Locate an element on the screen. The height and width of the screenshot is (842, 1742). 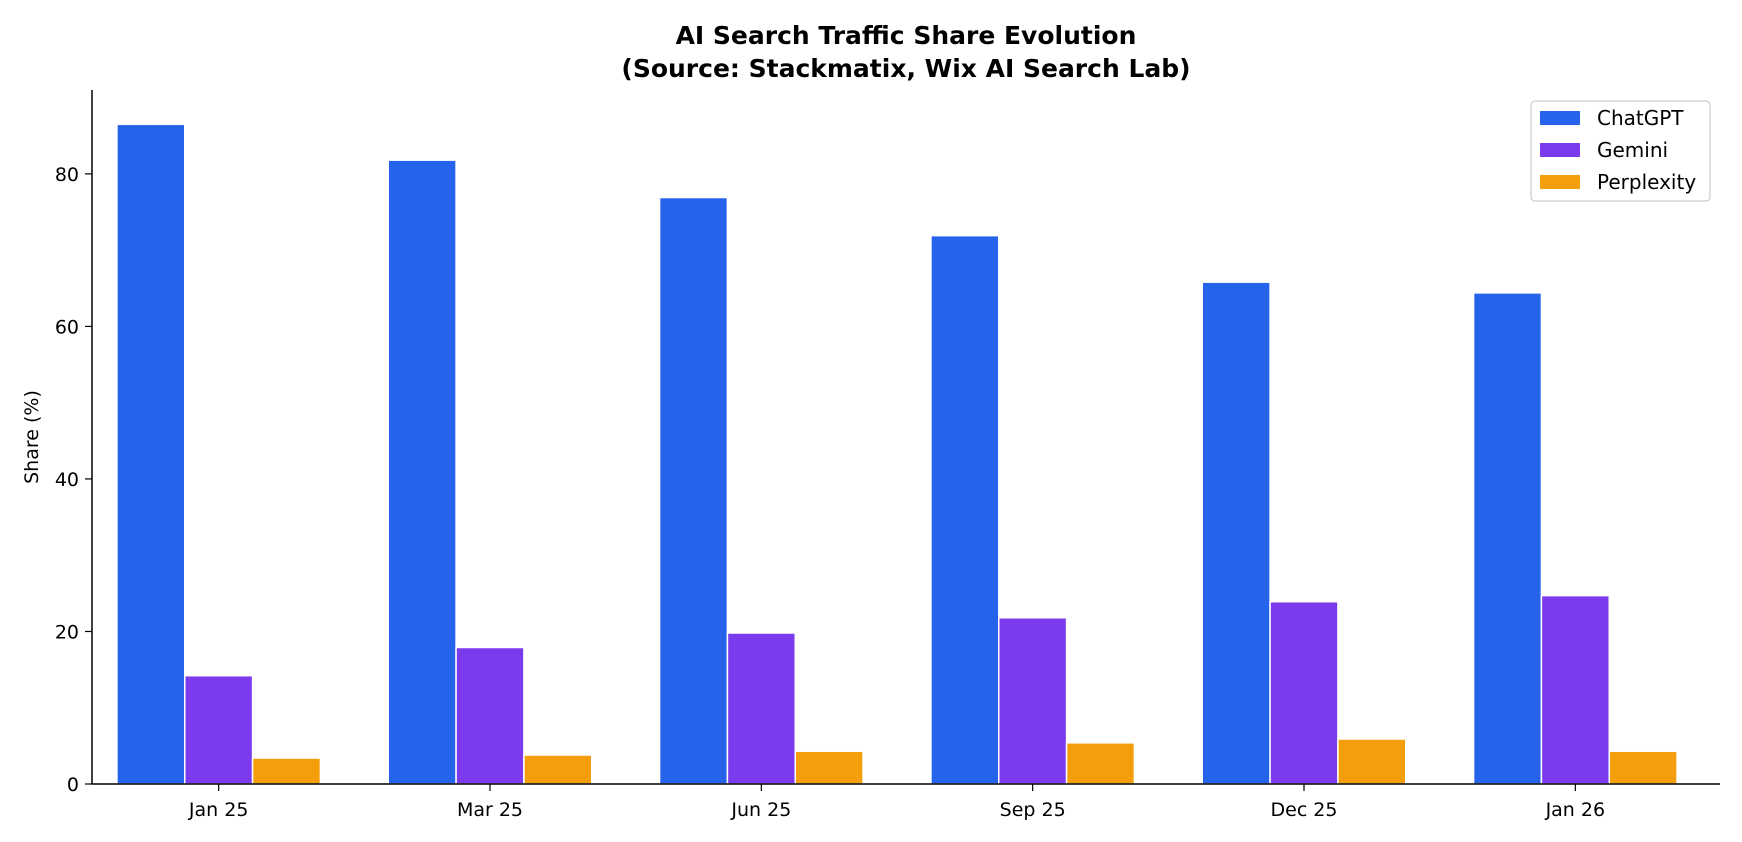
chart-title: AI Search Traffic Share Evolution is located at coordinates (906, 35).